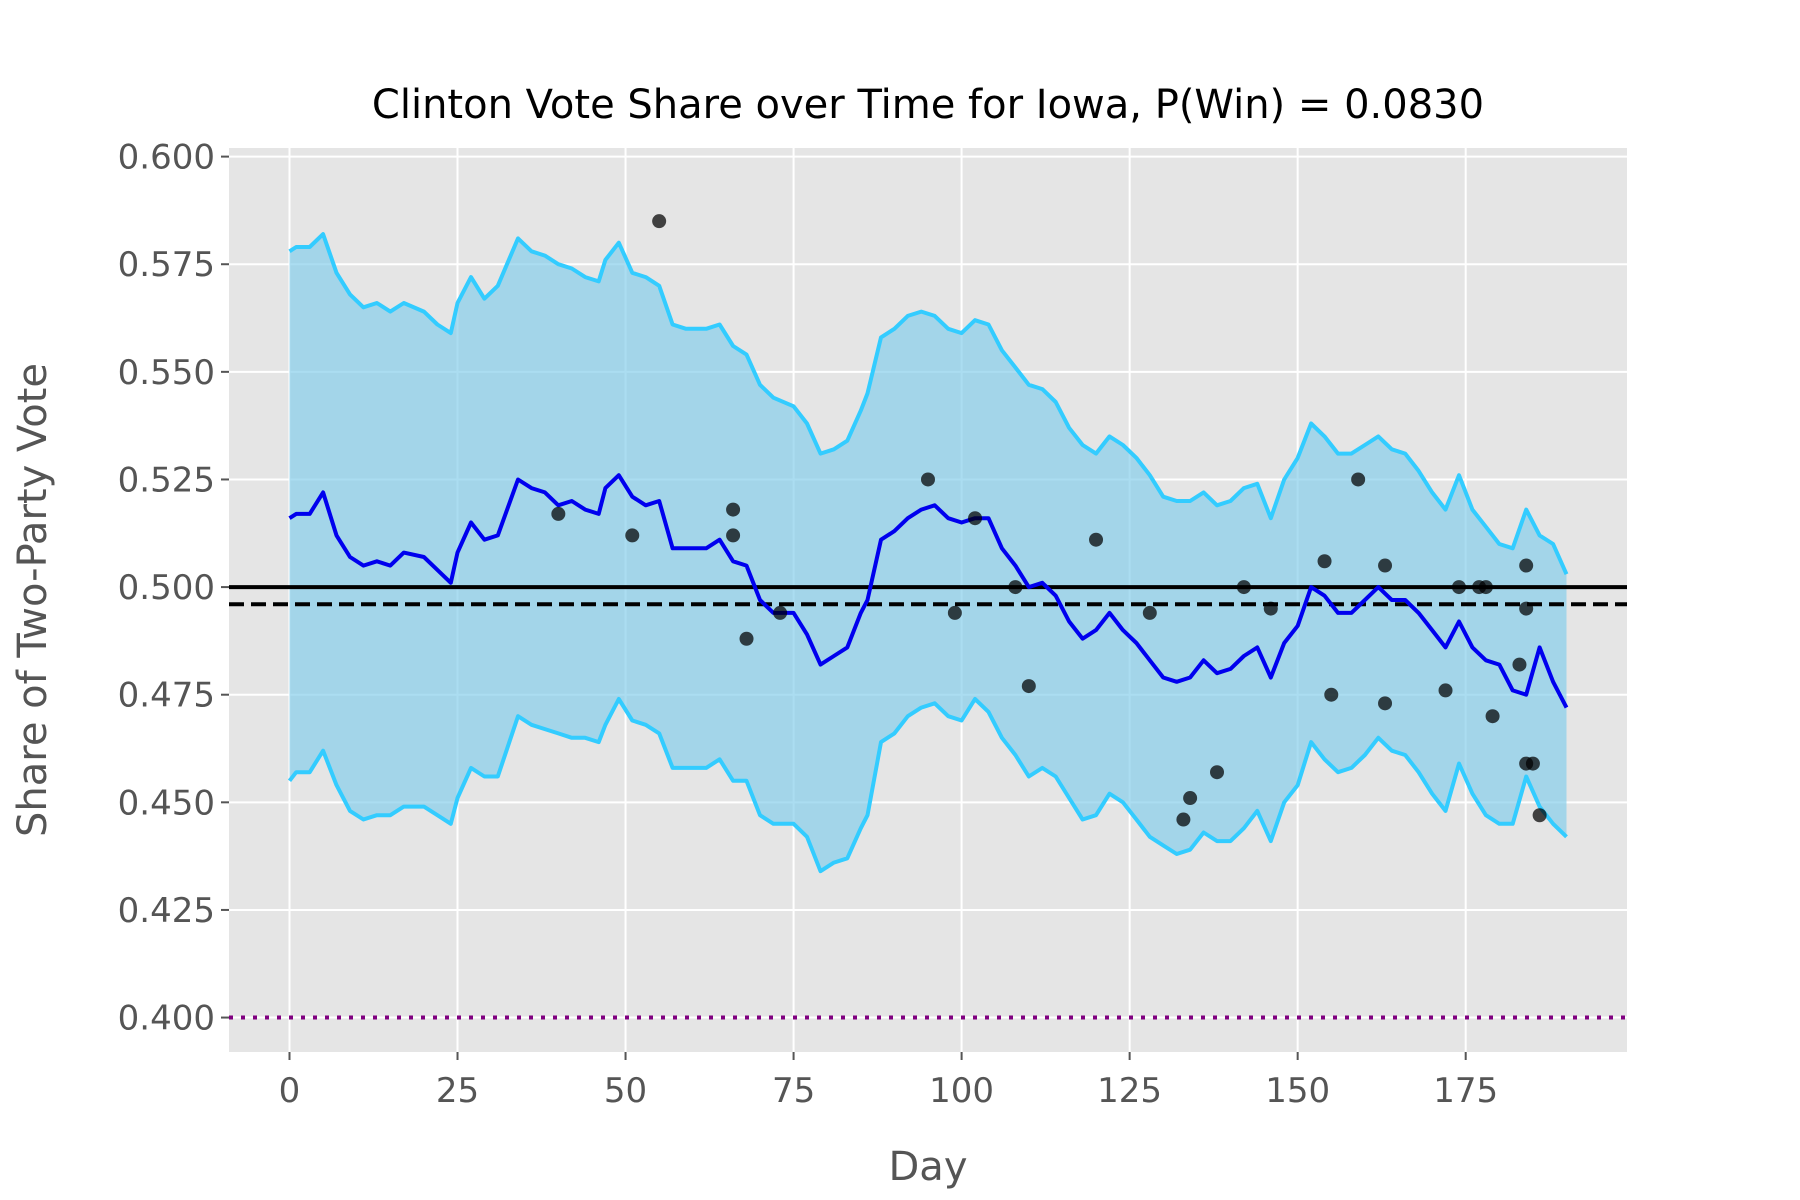  I want to click on x-tick-label: 0, so click(290, 1091).